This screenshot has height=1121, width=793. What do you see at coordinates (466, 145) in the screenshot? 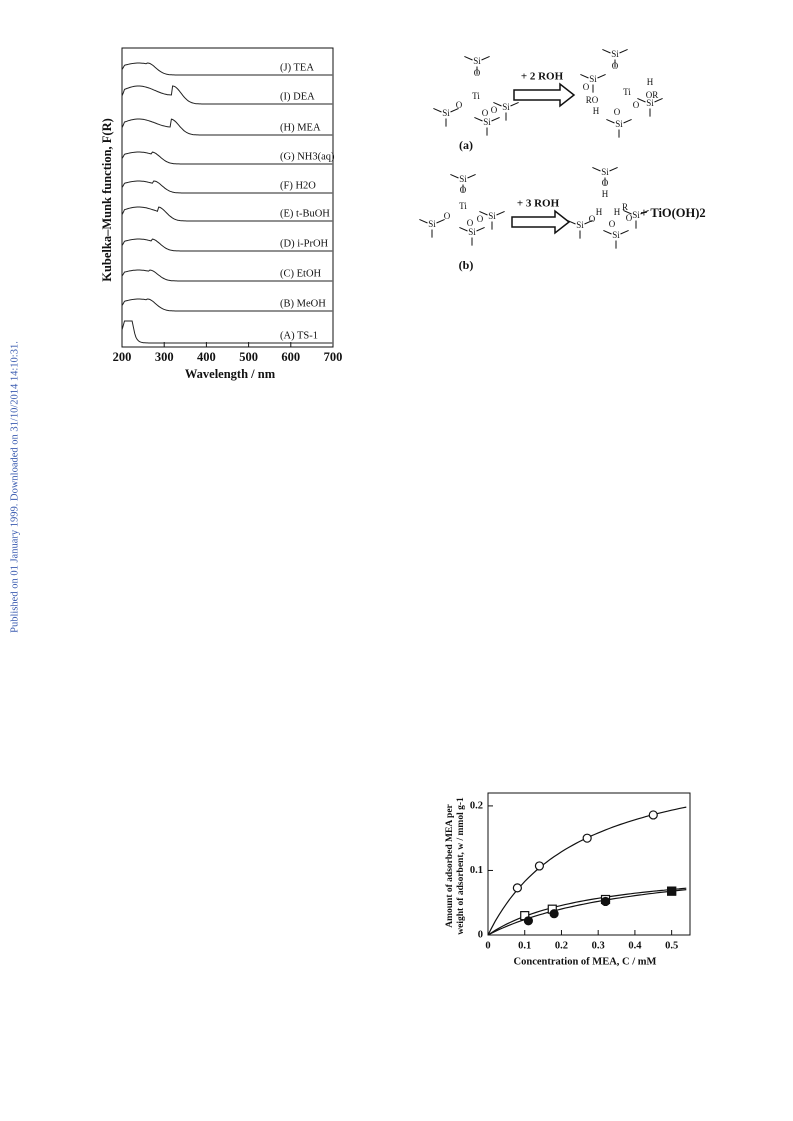
I see `scheme-label: (a)` at bounding box center [466, 145].